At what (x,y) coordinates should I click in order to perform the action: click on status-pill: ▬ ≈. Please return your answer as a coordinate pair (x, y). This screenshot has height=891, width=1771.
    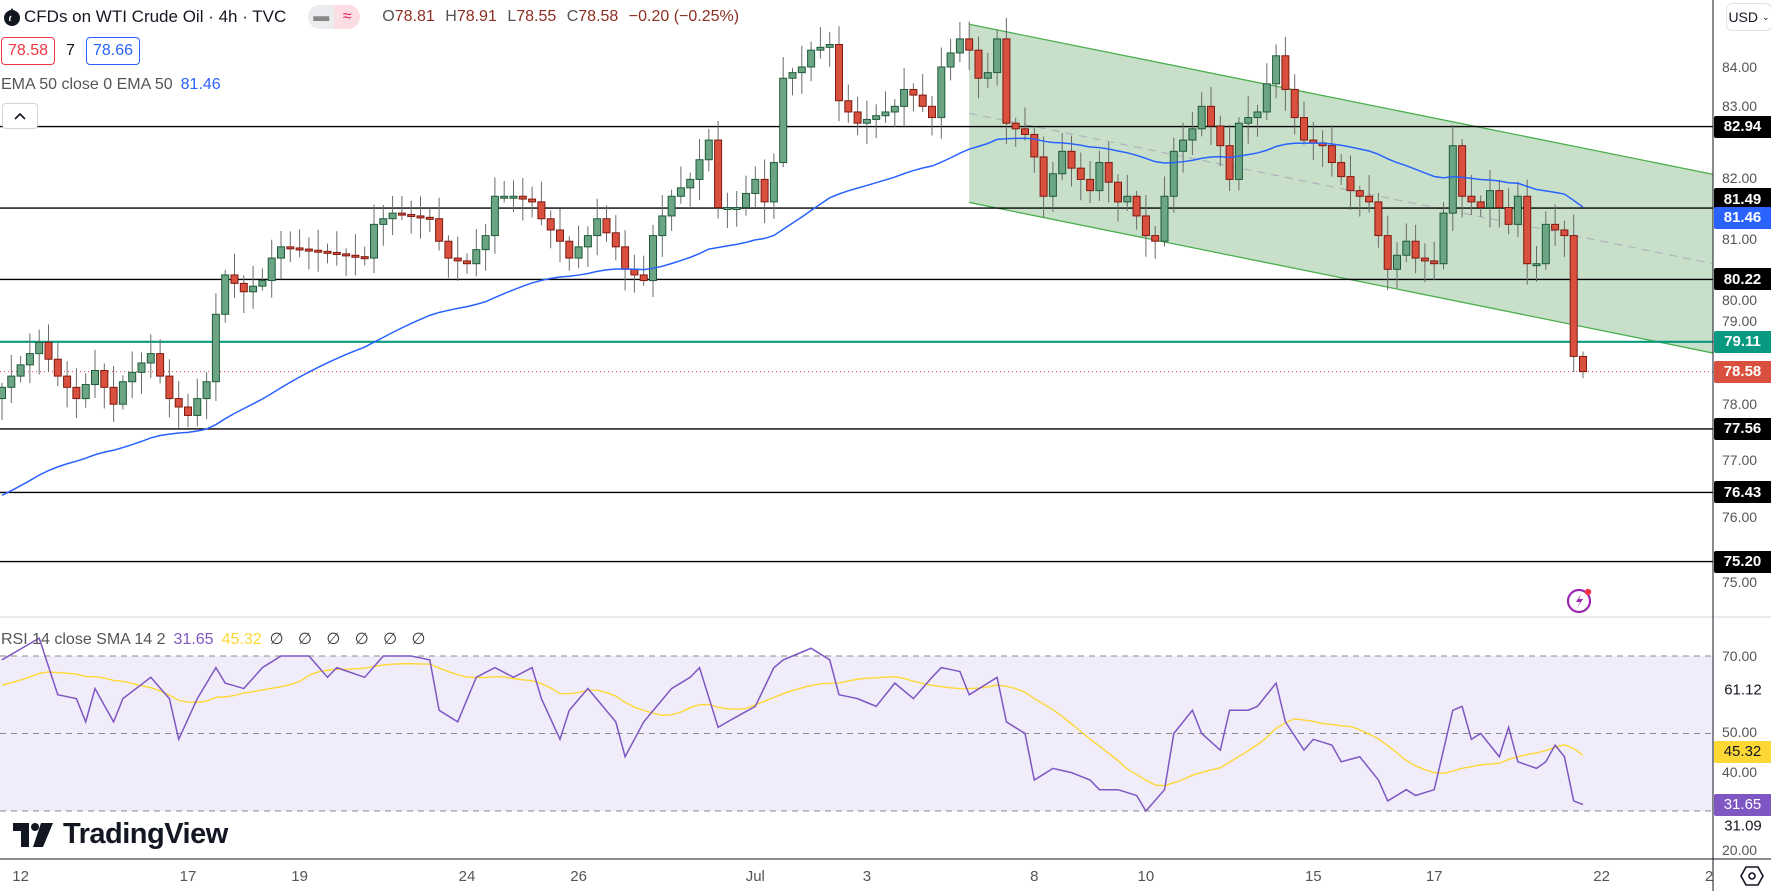
    Looking at the image, I should click on (334, 17).